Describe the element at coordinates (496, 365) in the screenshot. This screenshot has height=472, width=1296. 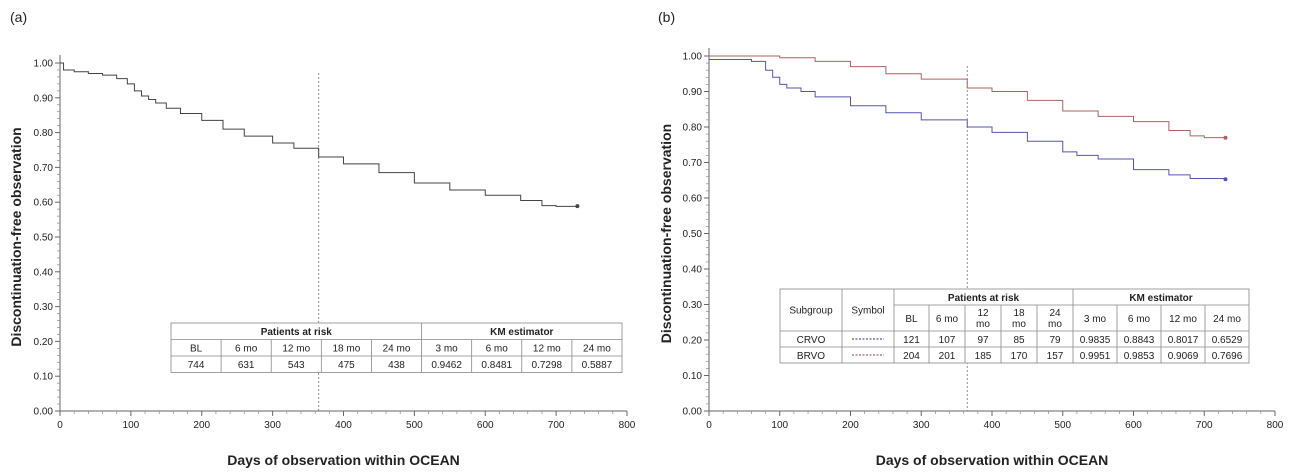
I see `table-cell: 0.8481` at that location.